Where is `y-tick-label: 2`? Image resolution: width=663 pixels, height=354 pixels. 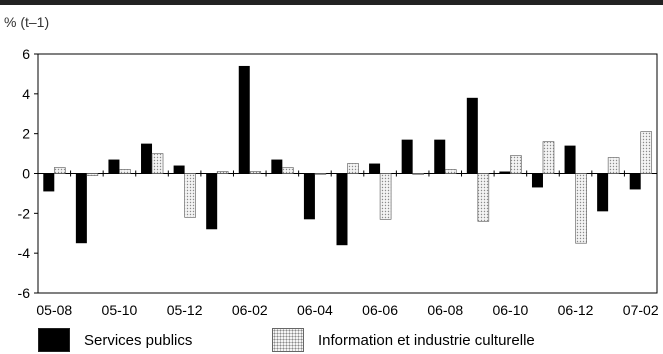
y-tick-label: 2 is located at coordinates (26, 134).